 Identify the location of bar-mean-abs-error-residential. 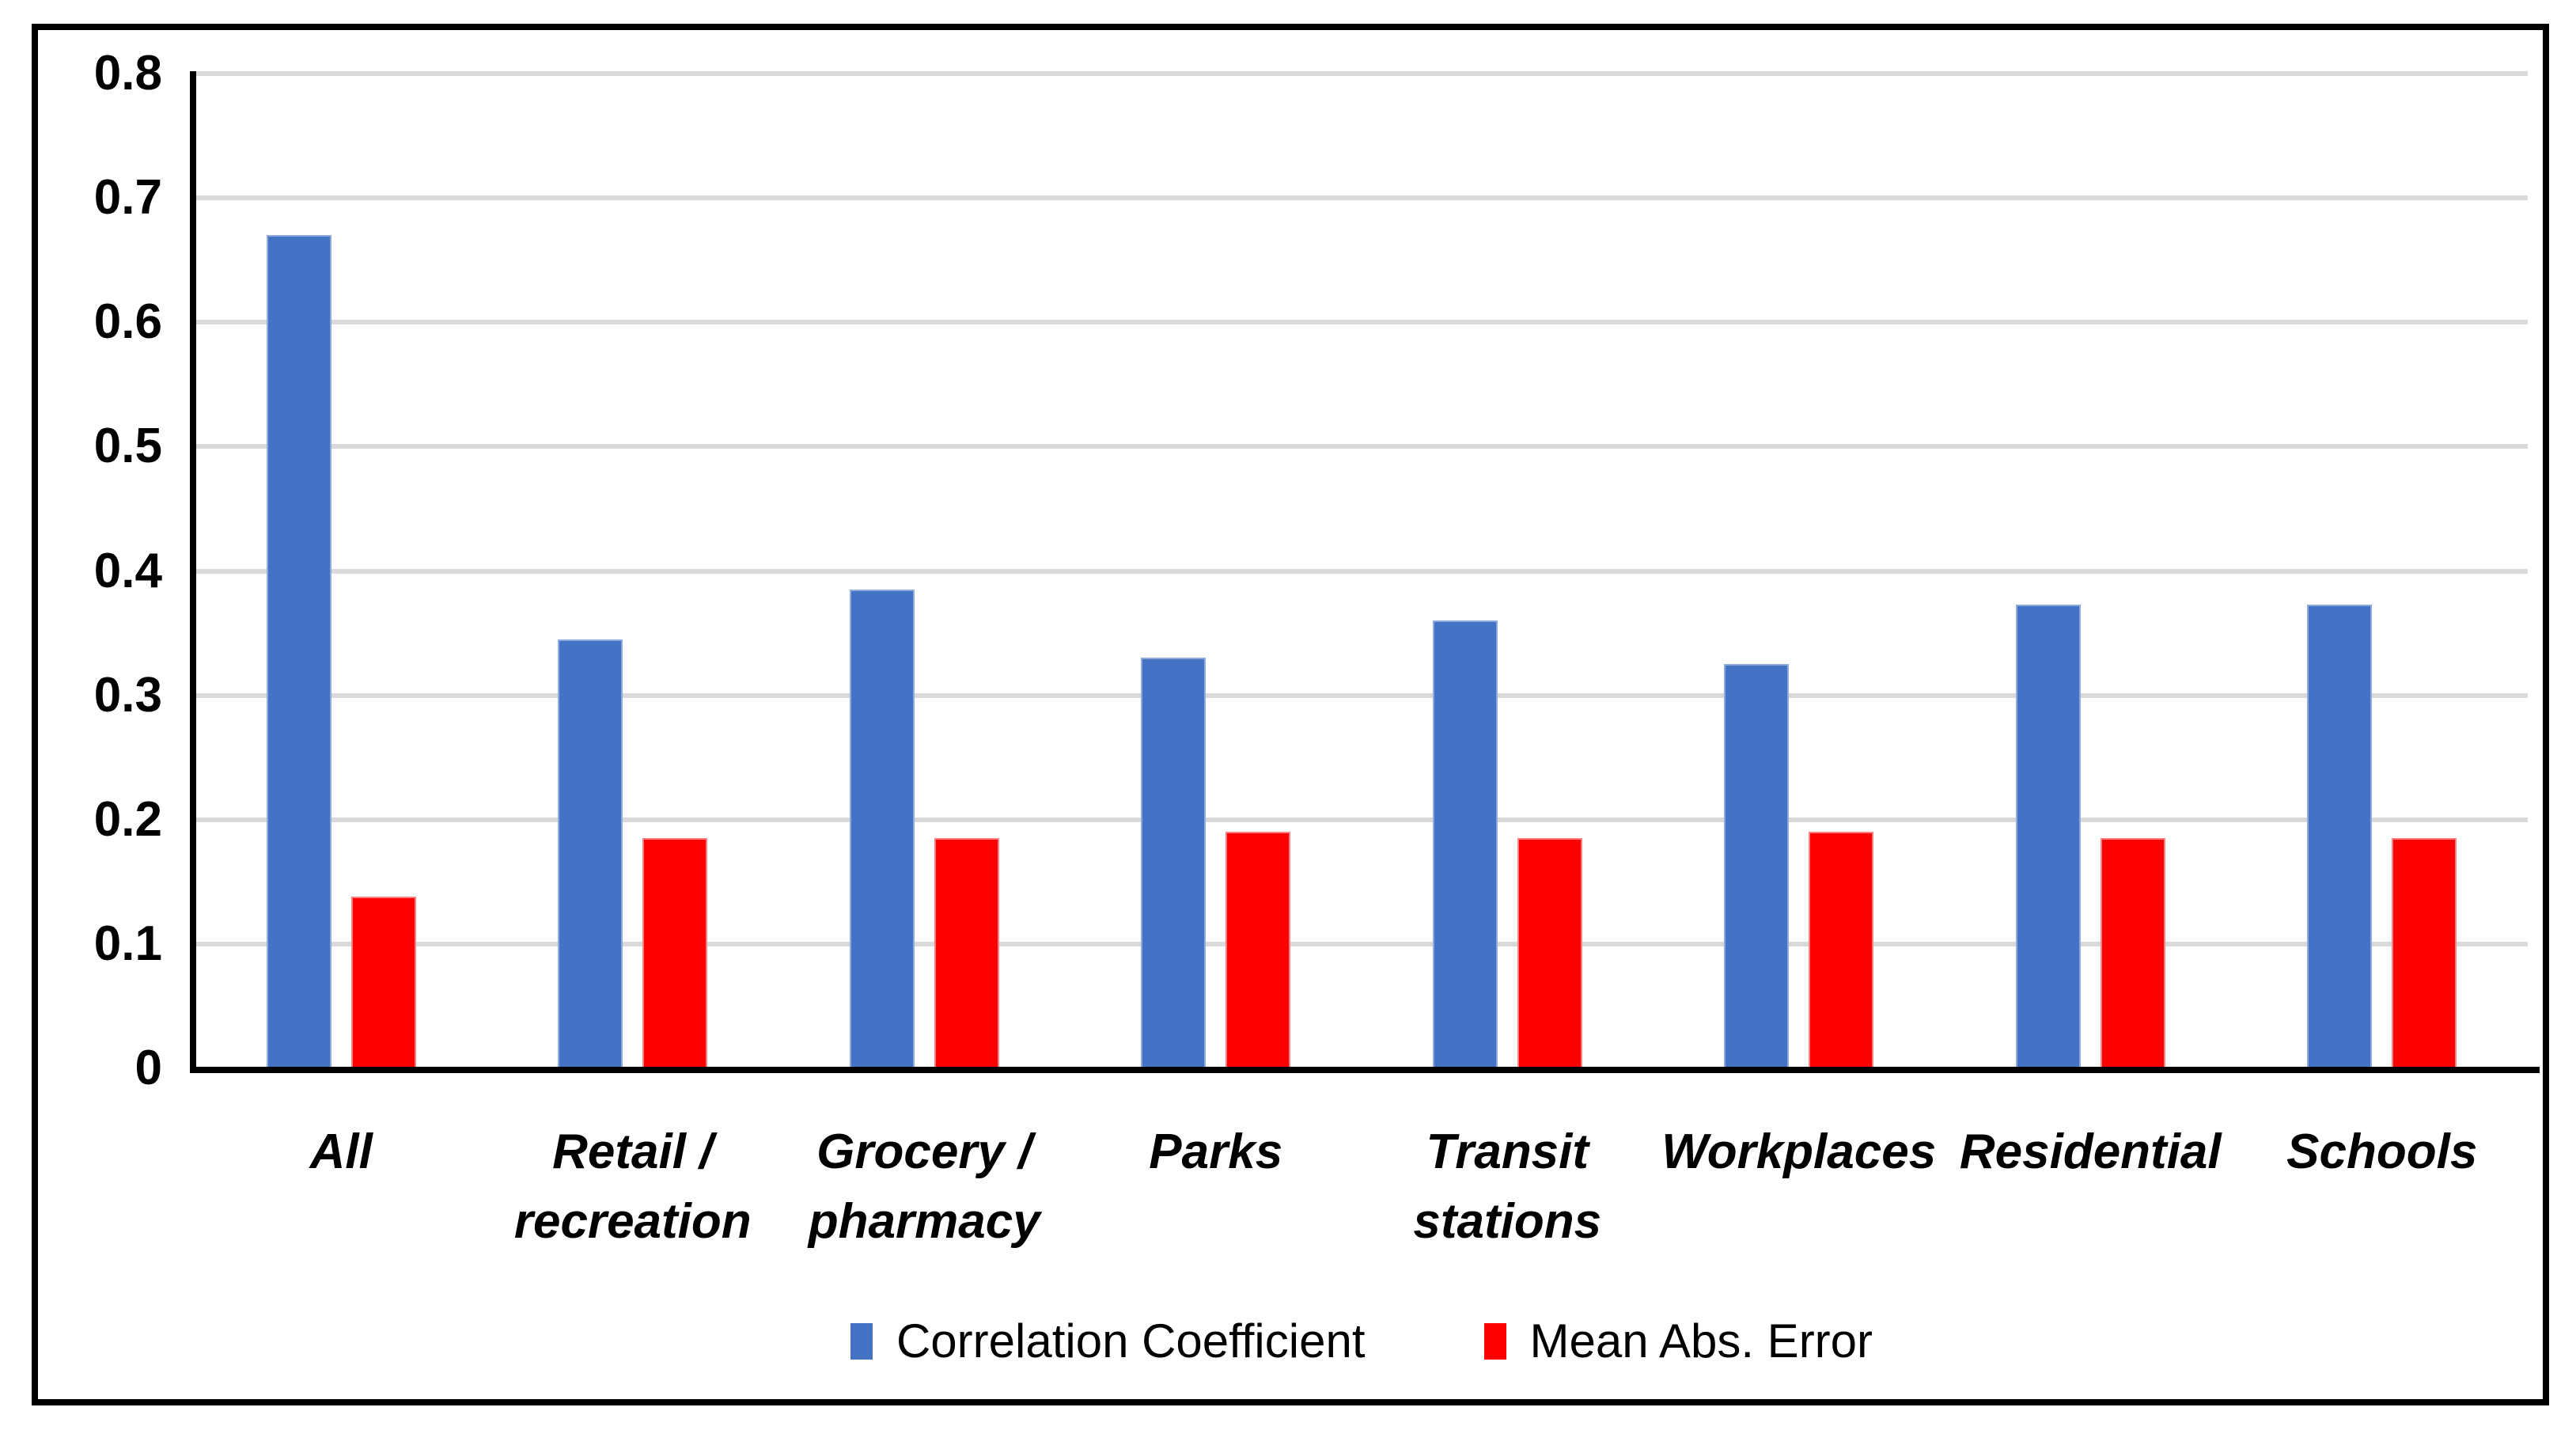
(2132, 954).